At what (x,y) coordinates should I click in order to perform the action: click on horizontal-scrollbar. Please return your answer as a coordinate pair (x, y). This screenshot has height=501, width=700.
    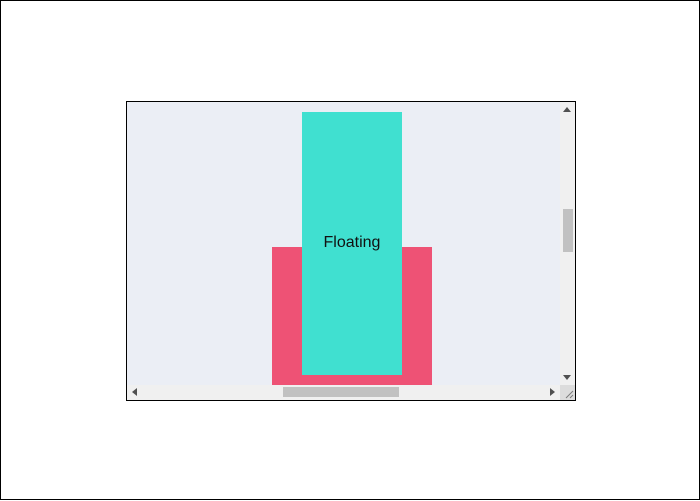
    Looking at the image, I should click on (343, 392).